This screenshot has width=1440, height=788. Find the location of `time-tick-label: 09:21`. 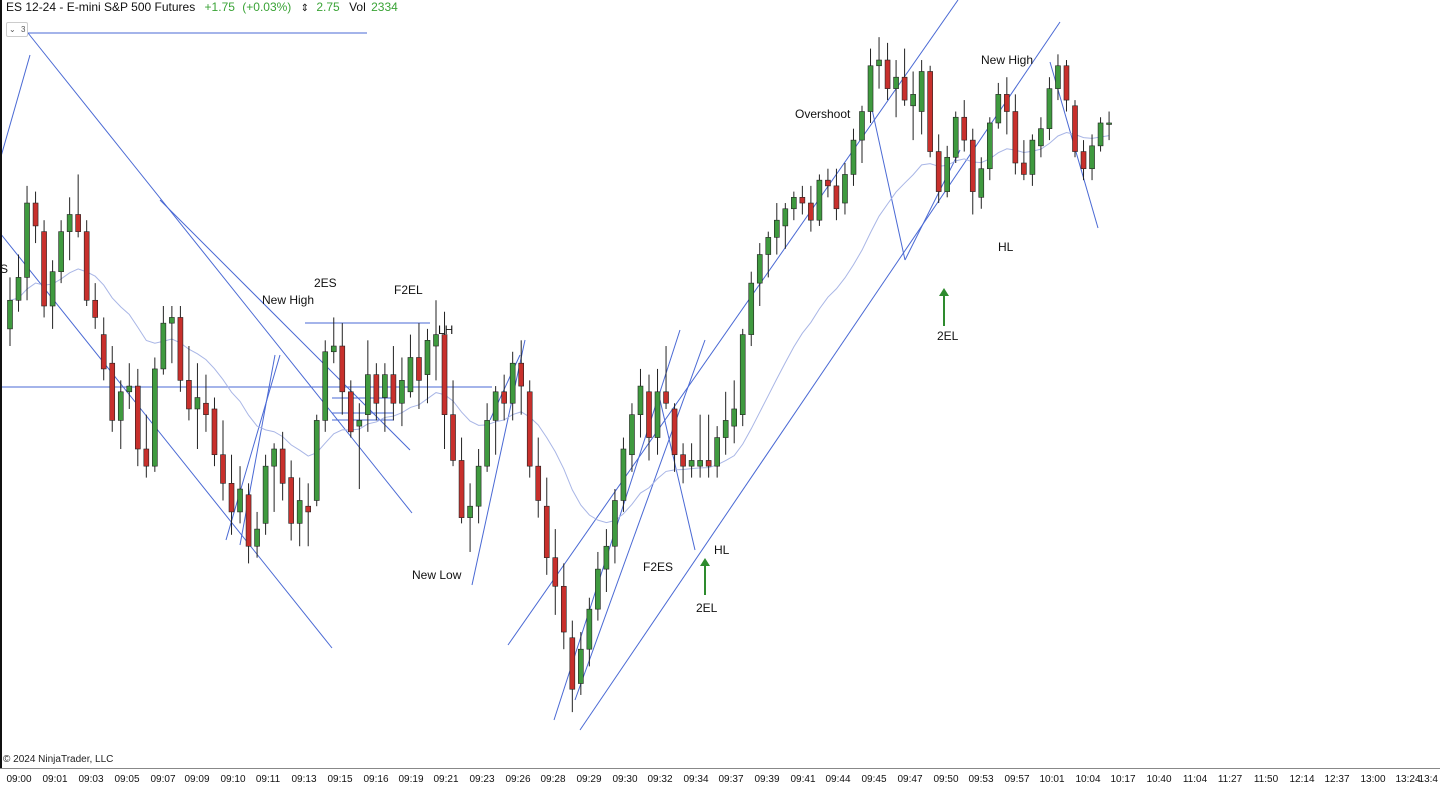

time-tick-label: 09:21 is located at coordinates (446, 779).